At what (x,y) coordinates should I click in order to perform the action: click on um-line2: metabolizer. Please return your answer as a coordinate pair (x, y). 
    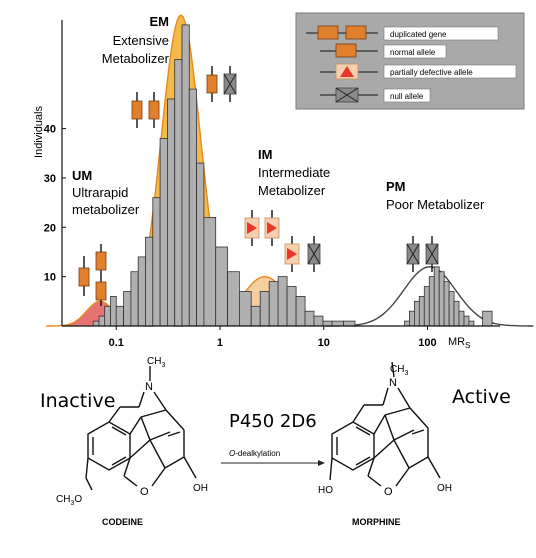
    Looking at the image, I should click on (106, 209).